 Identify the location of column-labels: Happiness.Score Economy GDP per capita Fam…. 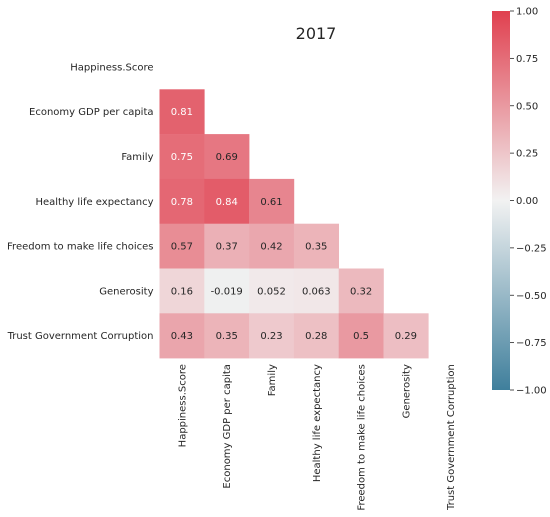
(317, 437).